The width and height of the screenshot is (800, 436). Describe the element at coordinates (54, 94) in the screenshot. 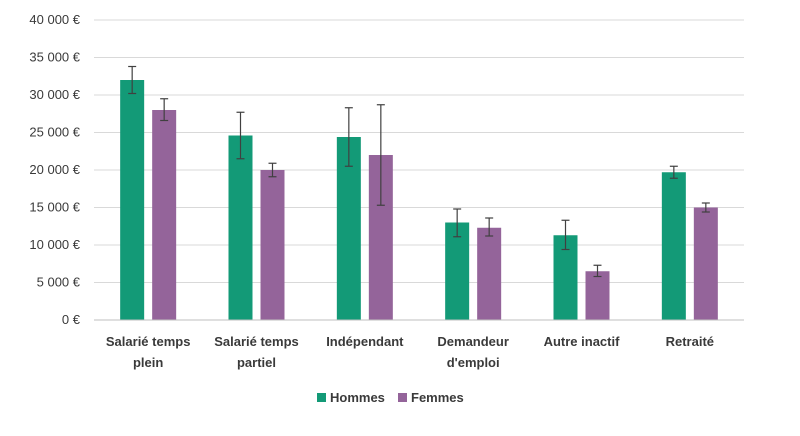

I see `y-tick-label: 30 000 €` at that location.